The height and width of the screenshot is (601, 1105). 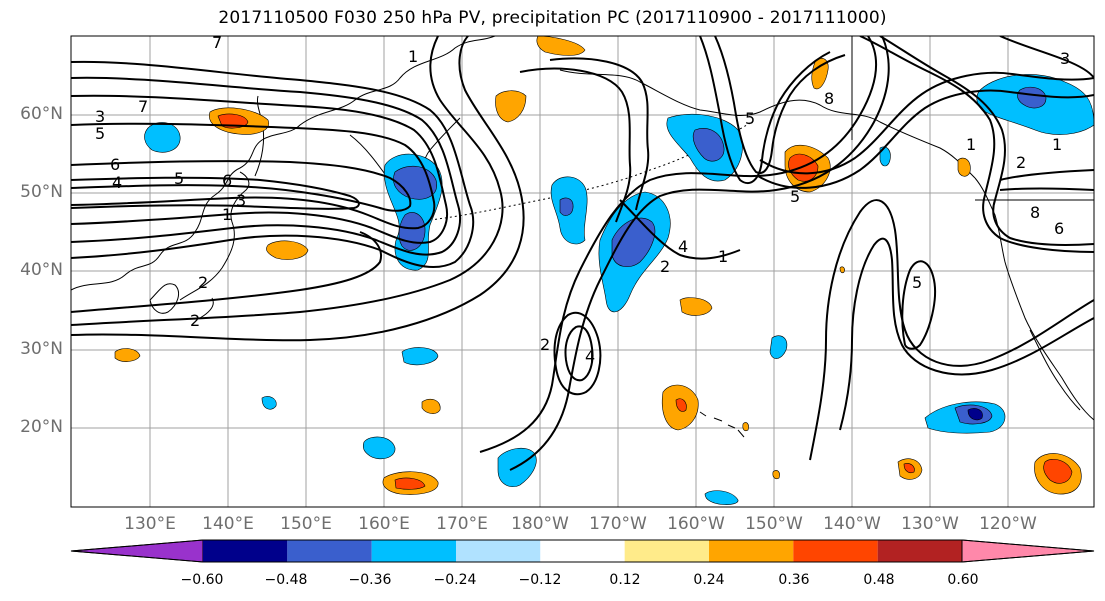 What do you see at coordinates (455, 580) in the screenshot?
I see `colorbar-tick-label: −0.24` at bounding box center [455, 580].